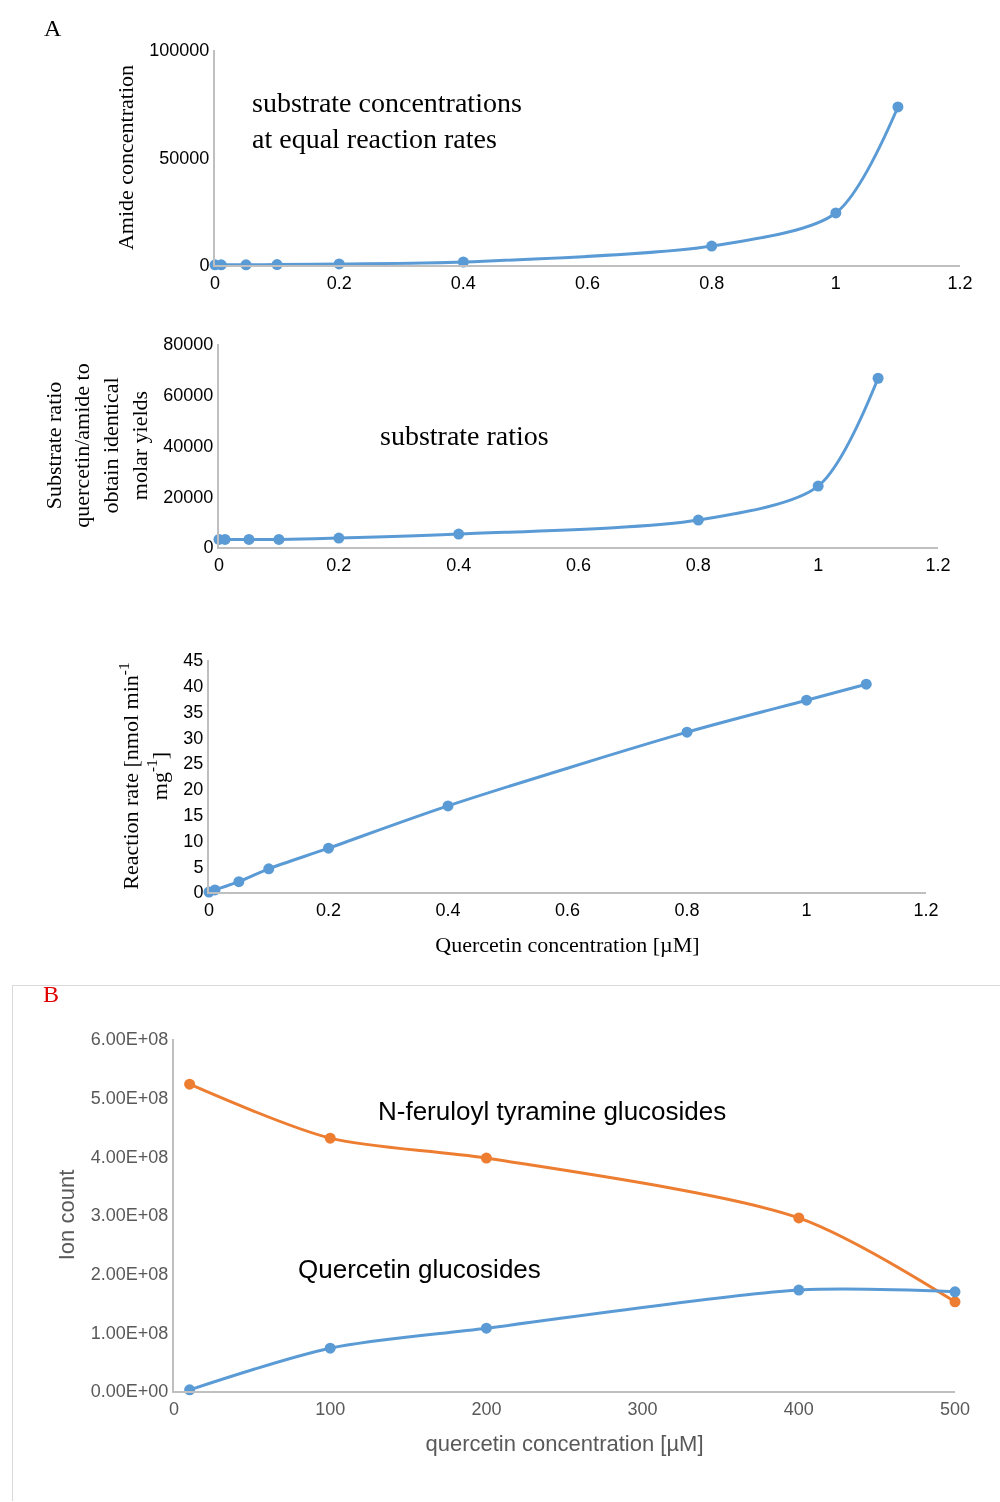 This screenshot has height=1502, width=1000. What do you see at coordinates (642, 1408) in the screenshot?
I see `x-tick-label: 300` at bounding box center [642, 1408].